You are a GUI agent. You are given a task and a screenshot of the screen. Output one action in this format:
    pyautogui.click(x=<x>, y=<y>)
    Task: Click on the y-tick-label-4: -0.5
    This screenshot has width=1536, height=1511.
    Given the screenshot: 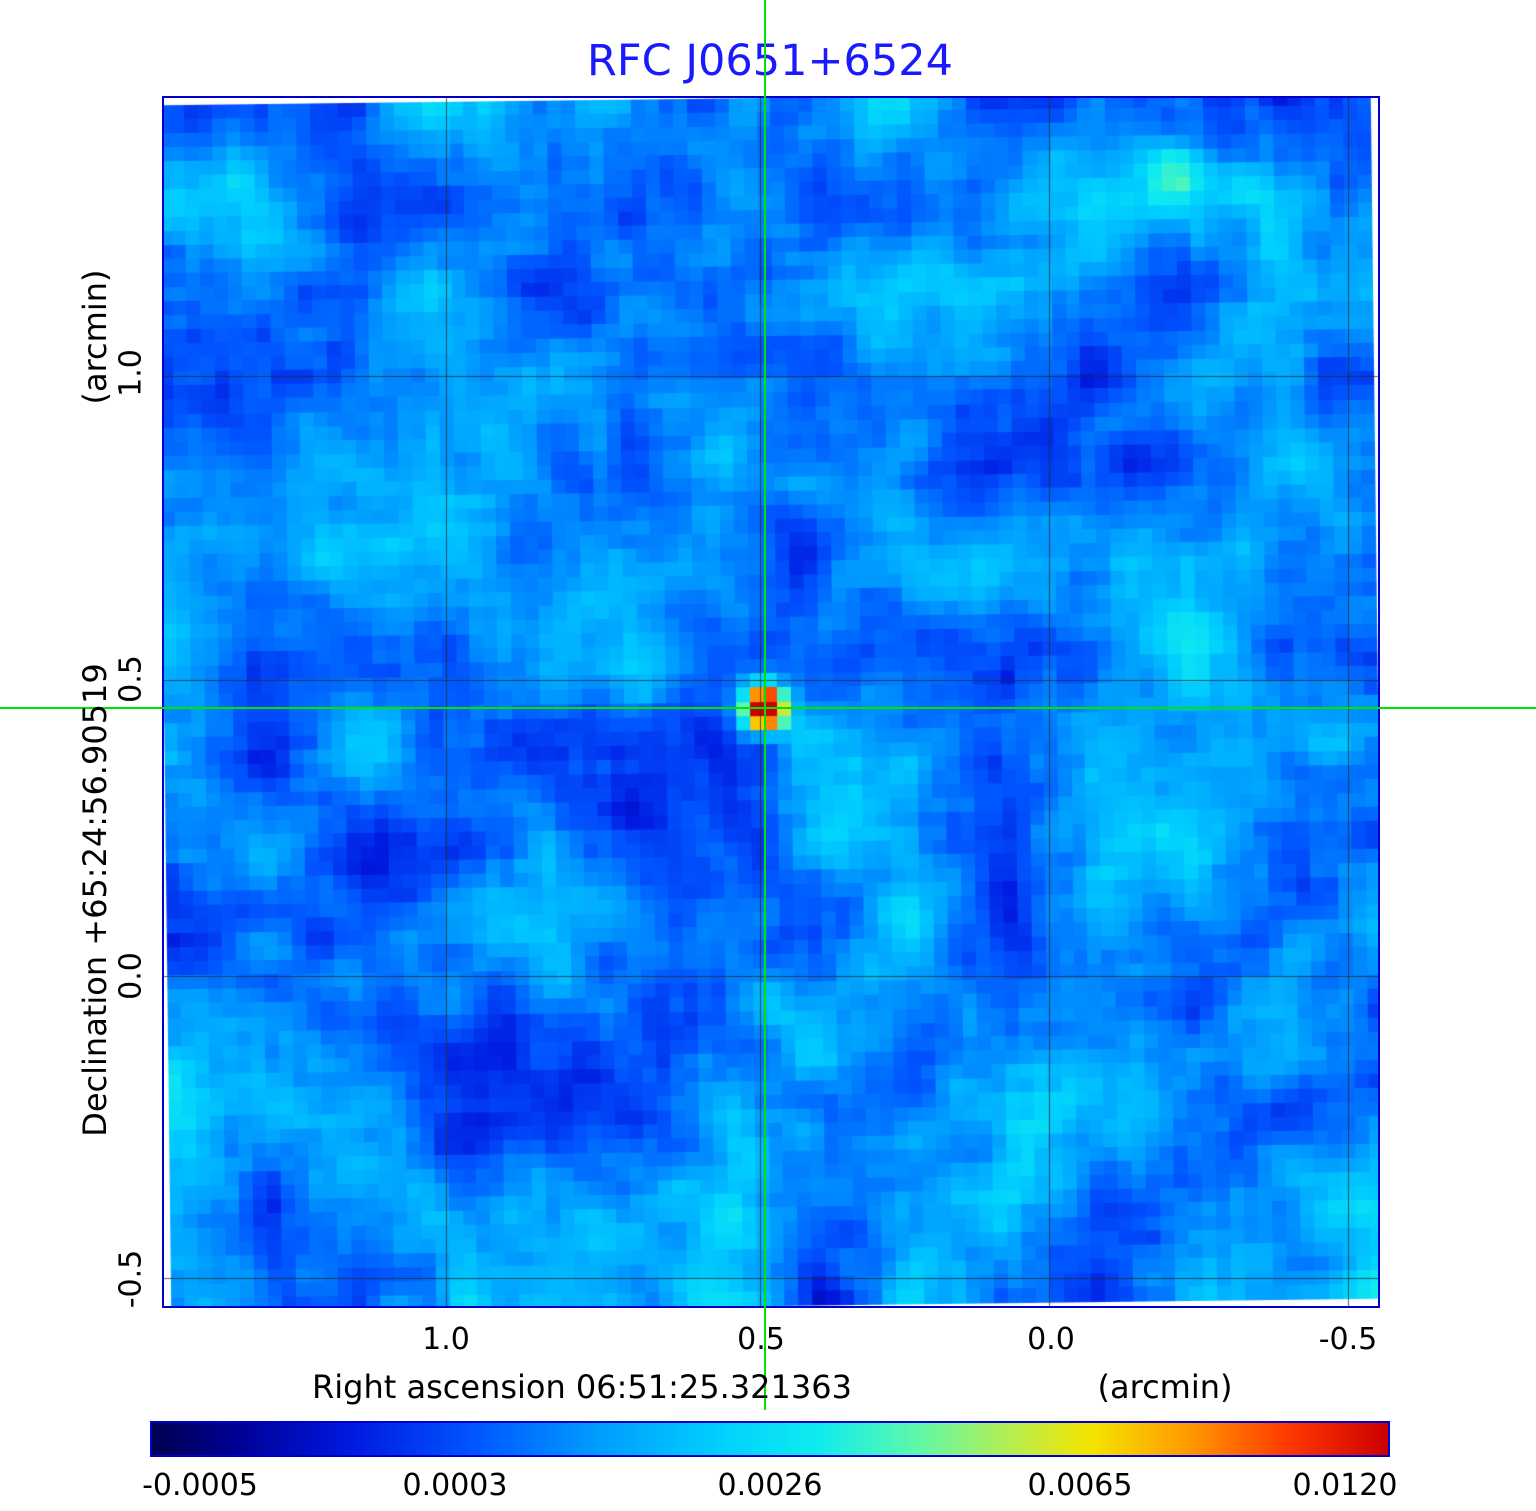 What is the action you would take?
    pyautogui.click(x=131, y=1279)
    